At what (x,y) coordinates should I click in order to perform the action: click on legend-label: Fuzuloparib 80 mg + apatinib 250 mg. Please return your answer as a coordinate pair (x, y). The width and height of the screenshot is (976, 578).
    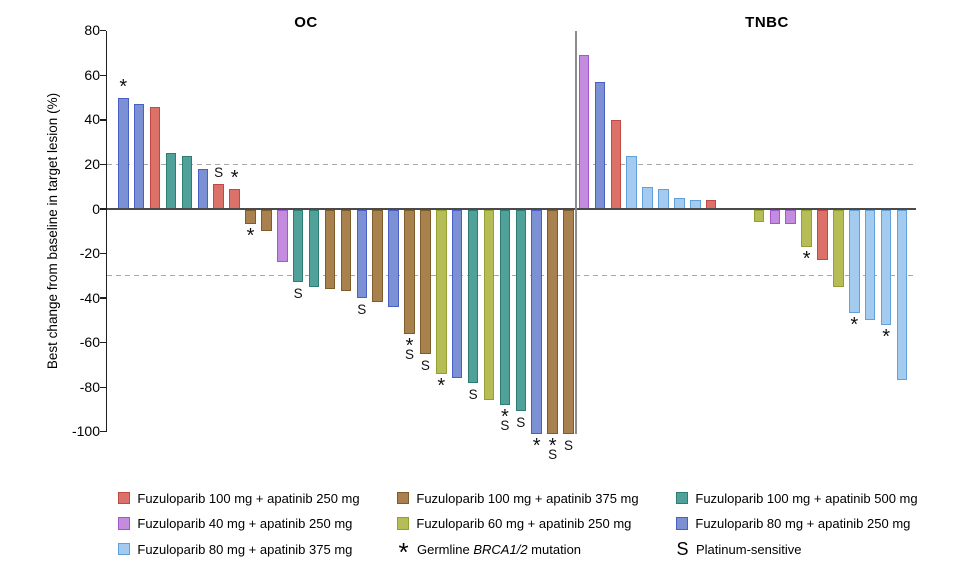
    Looking at the image, I should click on (803, 523).